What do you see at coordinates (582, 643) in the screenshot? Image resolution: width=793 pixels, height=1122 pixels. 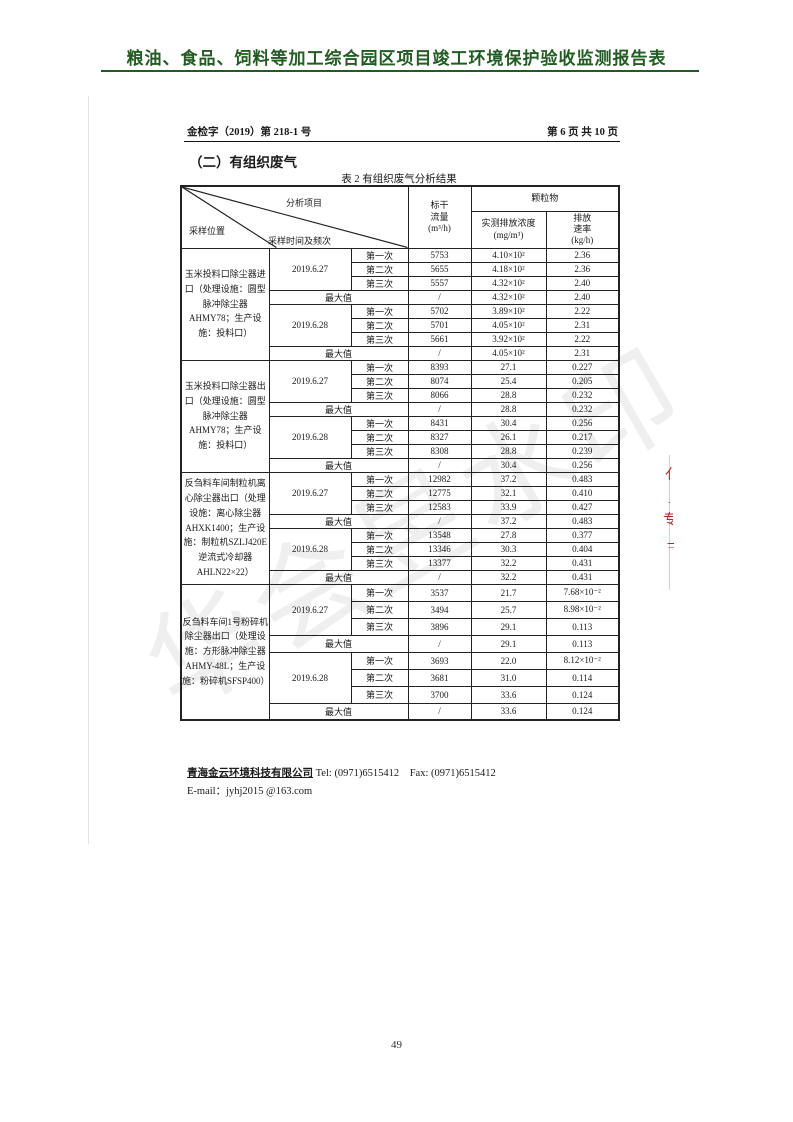 I see `rate-value: 0.113` at bounding box center [582, 643].